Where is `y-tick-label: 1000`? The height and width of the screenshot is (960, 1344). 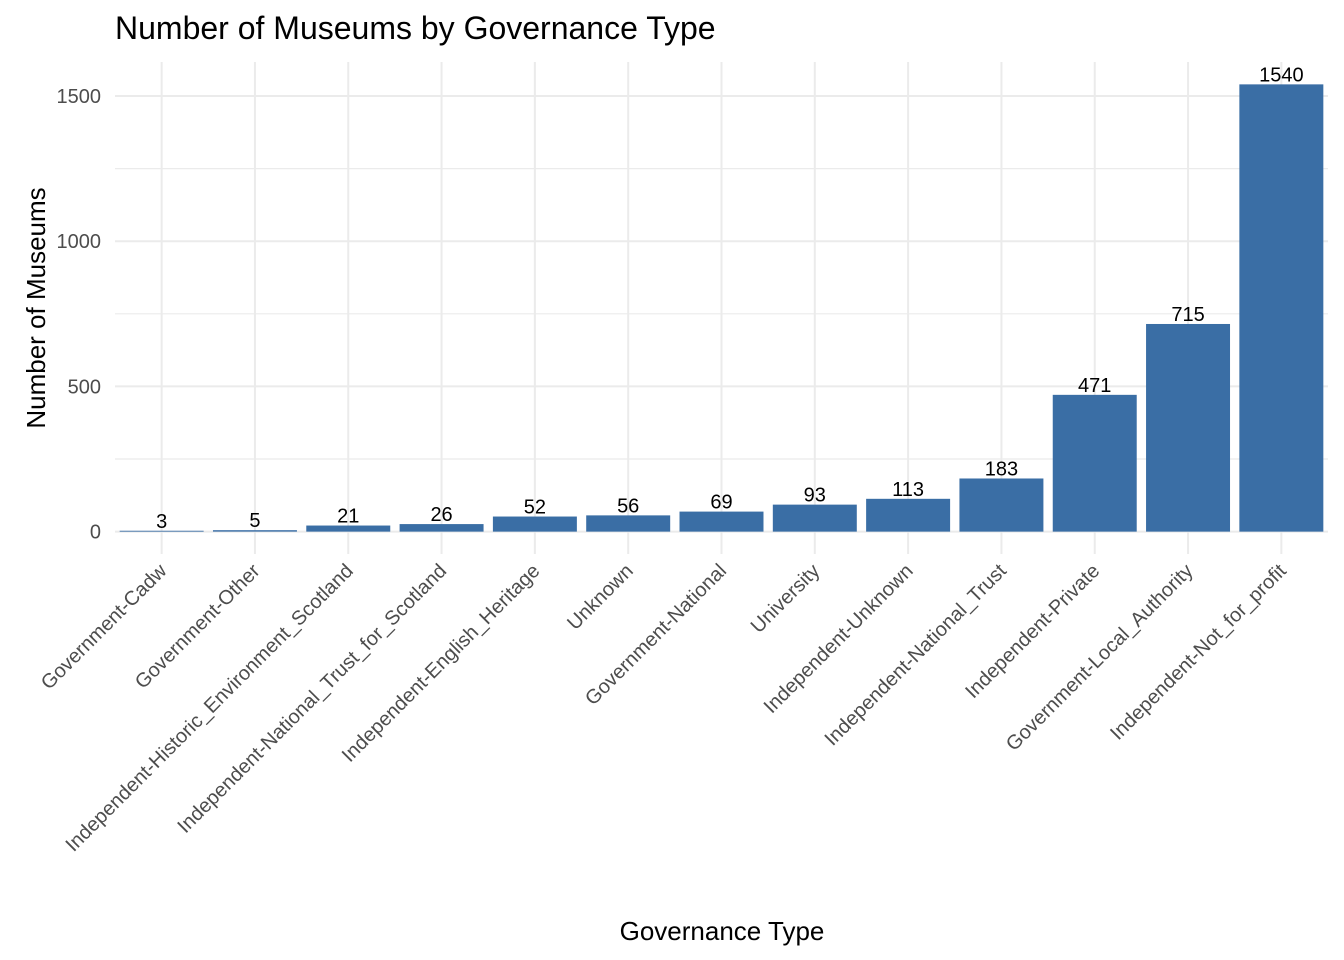 y-tick-label: 1000 is located at coordinates (79, 242).